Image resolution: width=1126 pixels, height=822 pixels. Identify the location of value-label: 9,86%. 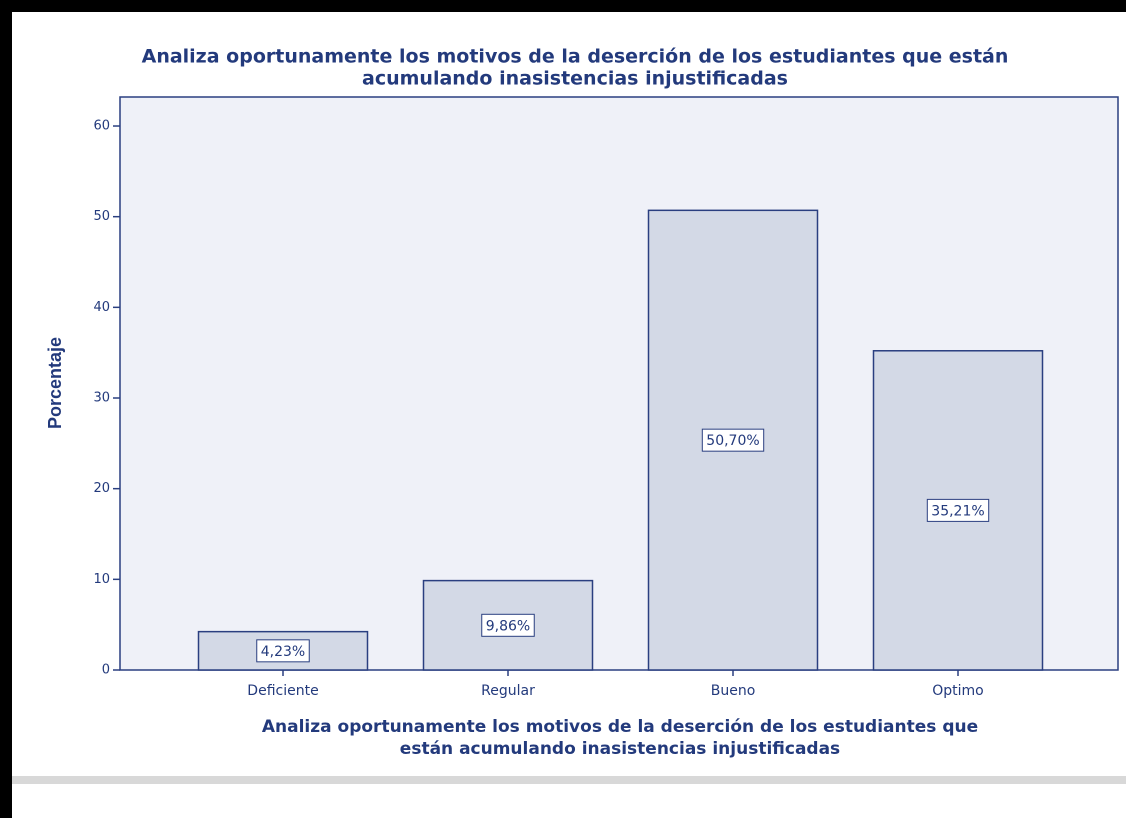
(508, 626).